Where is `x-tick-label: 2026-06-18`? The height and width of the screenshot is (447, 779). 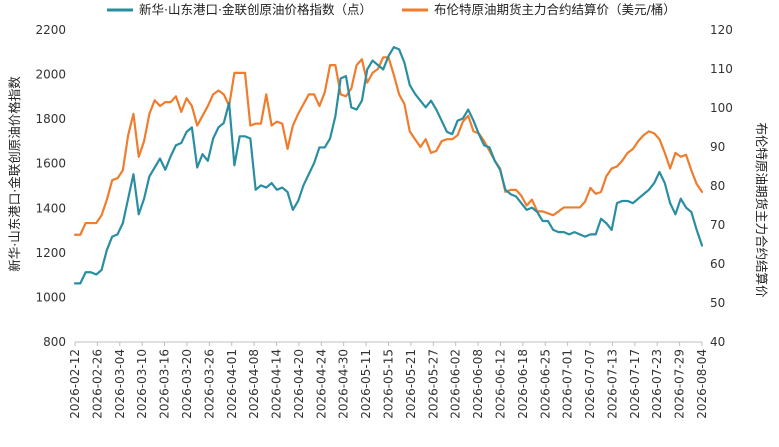
x-tick-label: 2026-06-18 is located at coordinates (523, 384).